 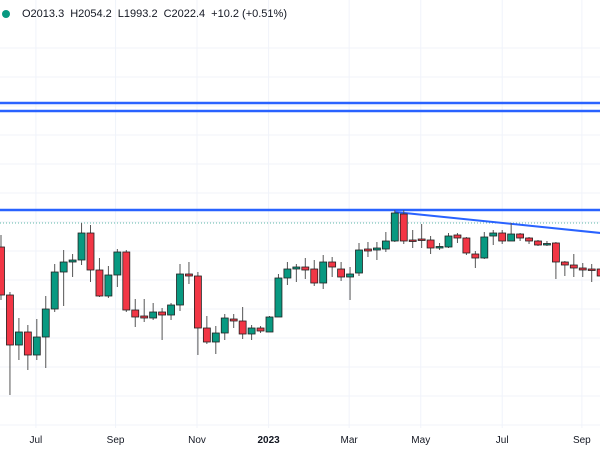 What do you see at coordinates (268, 440) in the screenshot?
I see `time-axis-label: 2023` at bounding box center [268, 440].